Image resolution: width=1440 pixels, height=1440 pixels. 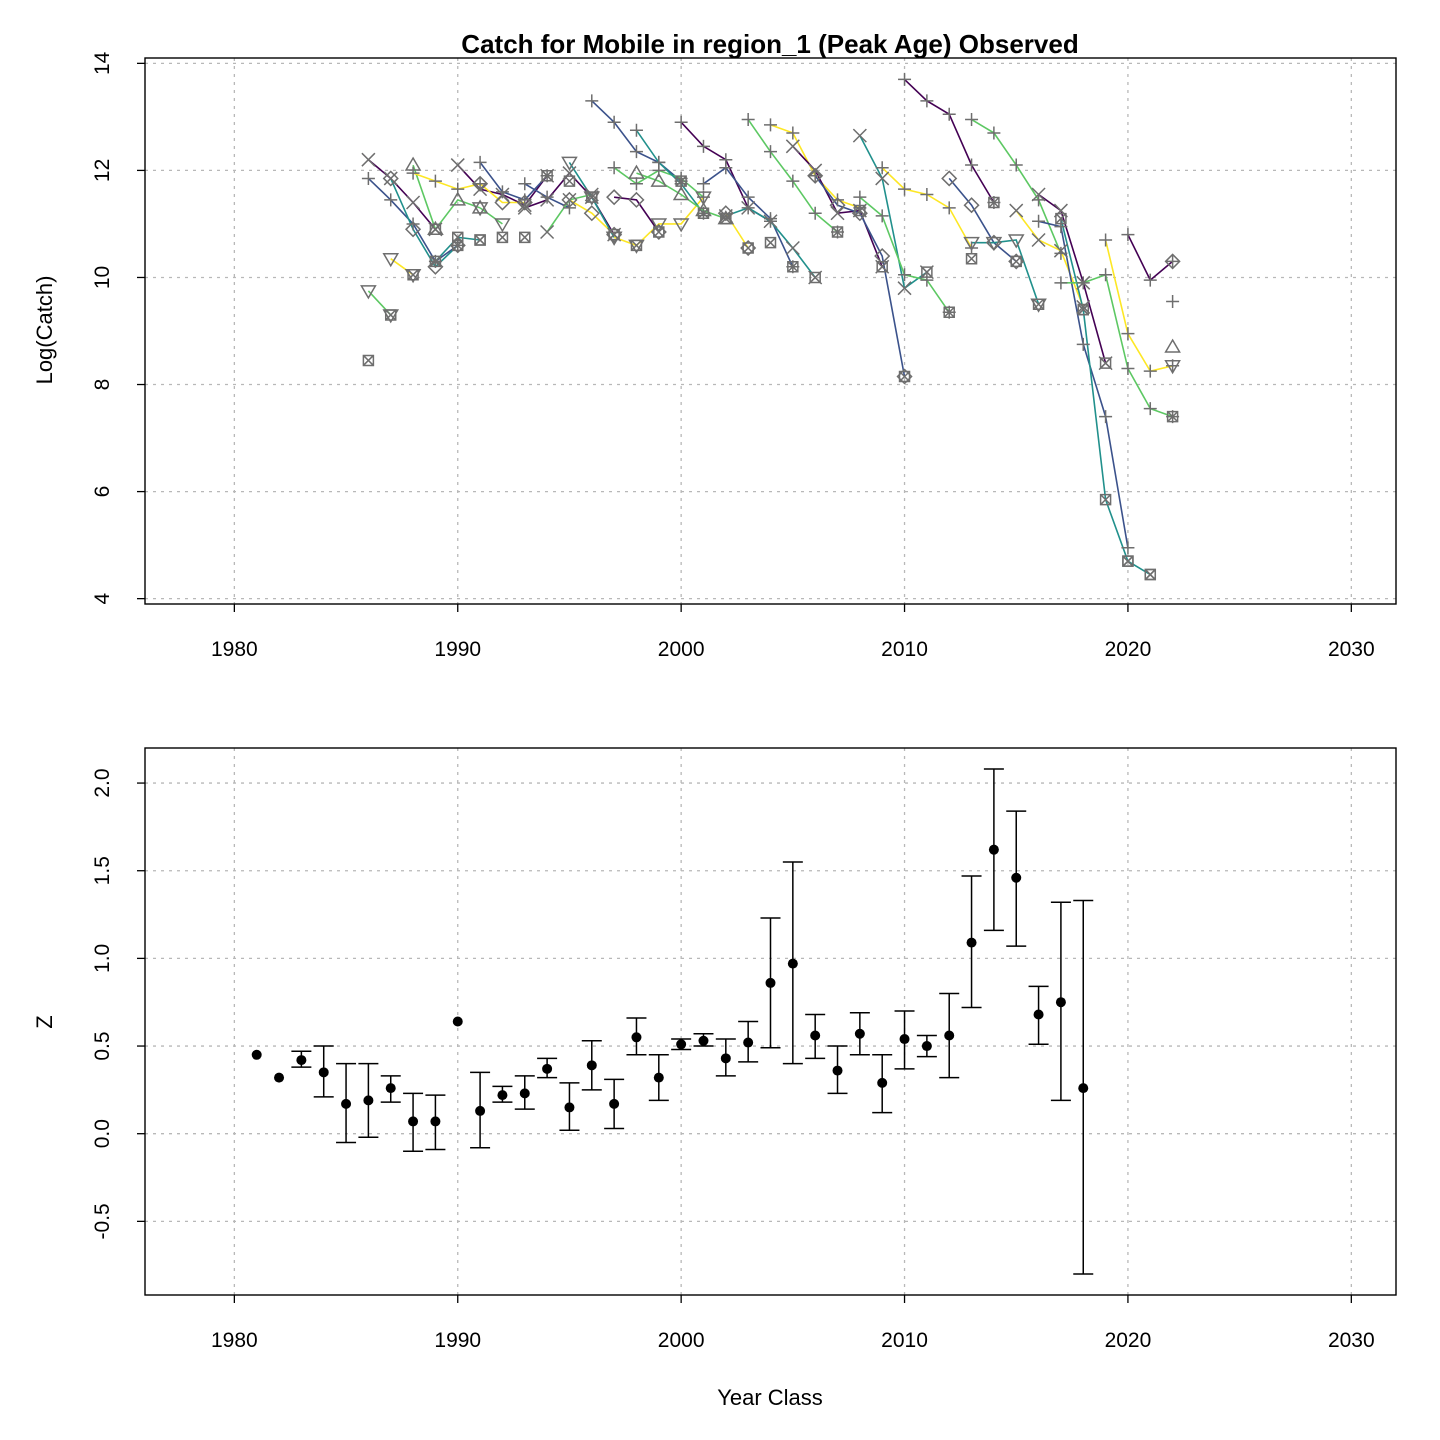 I want to click on z-ytick-label: 0.0, so click(x=102, y=1133).